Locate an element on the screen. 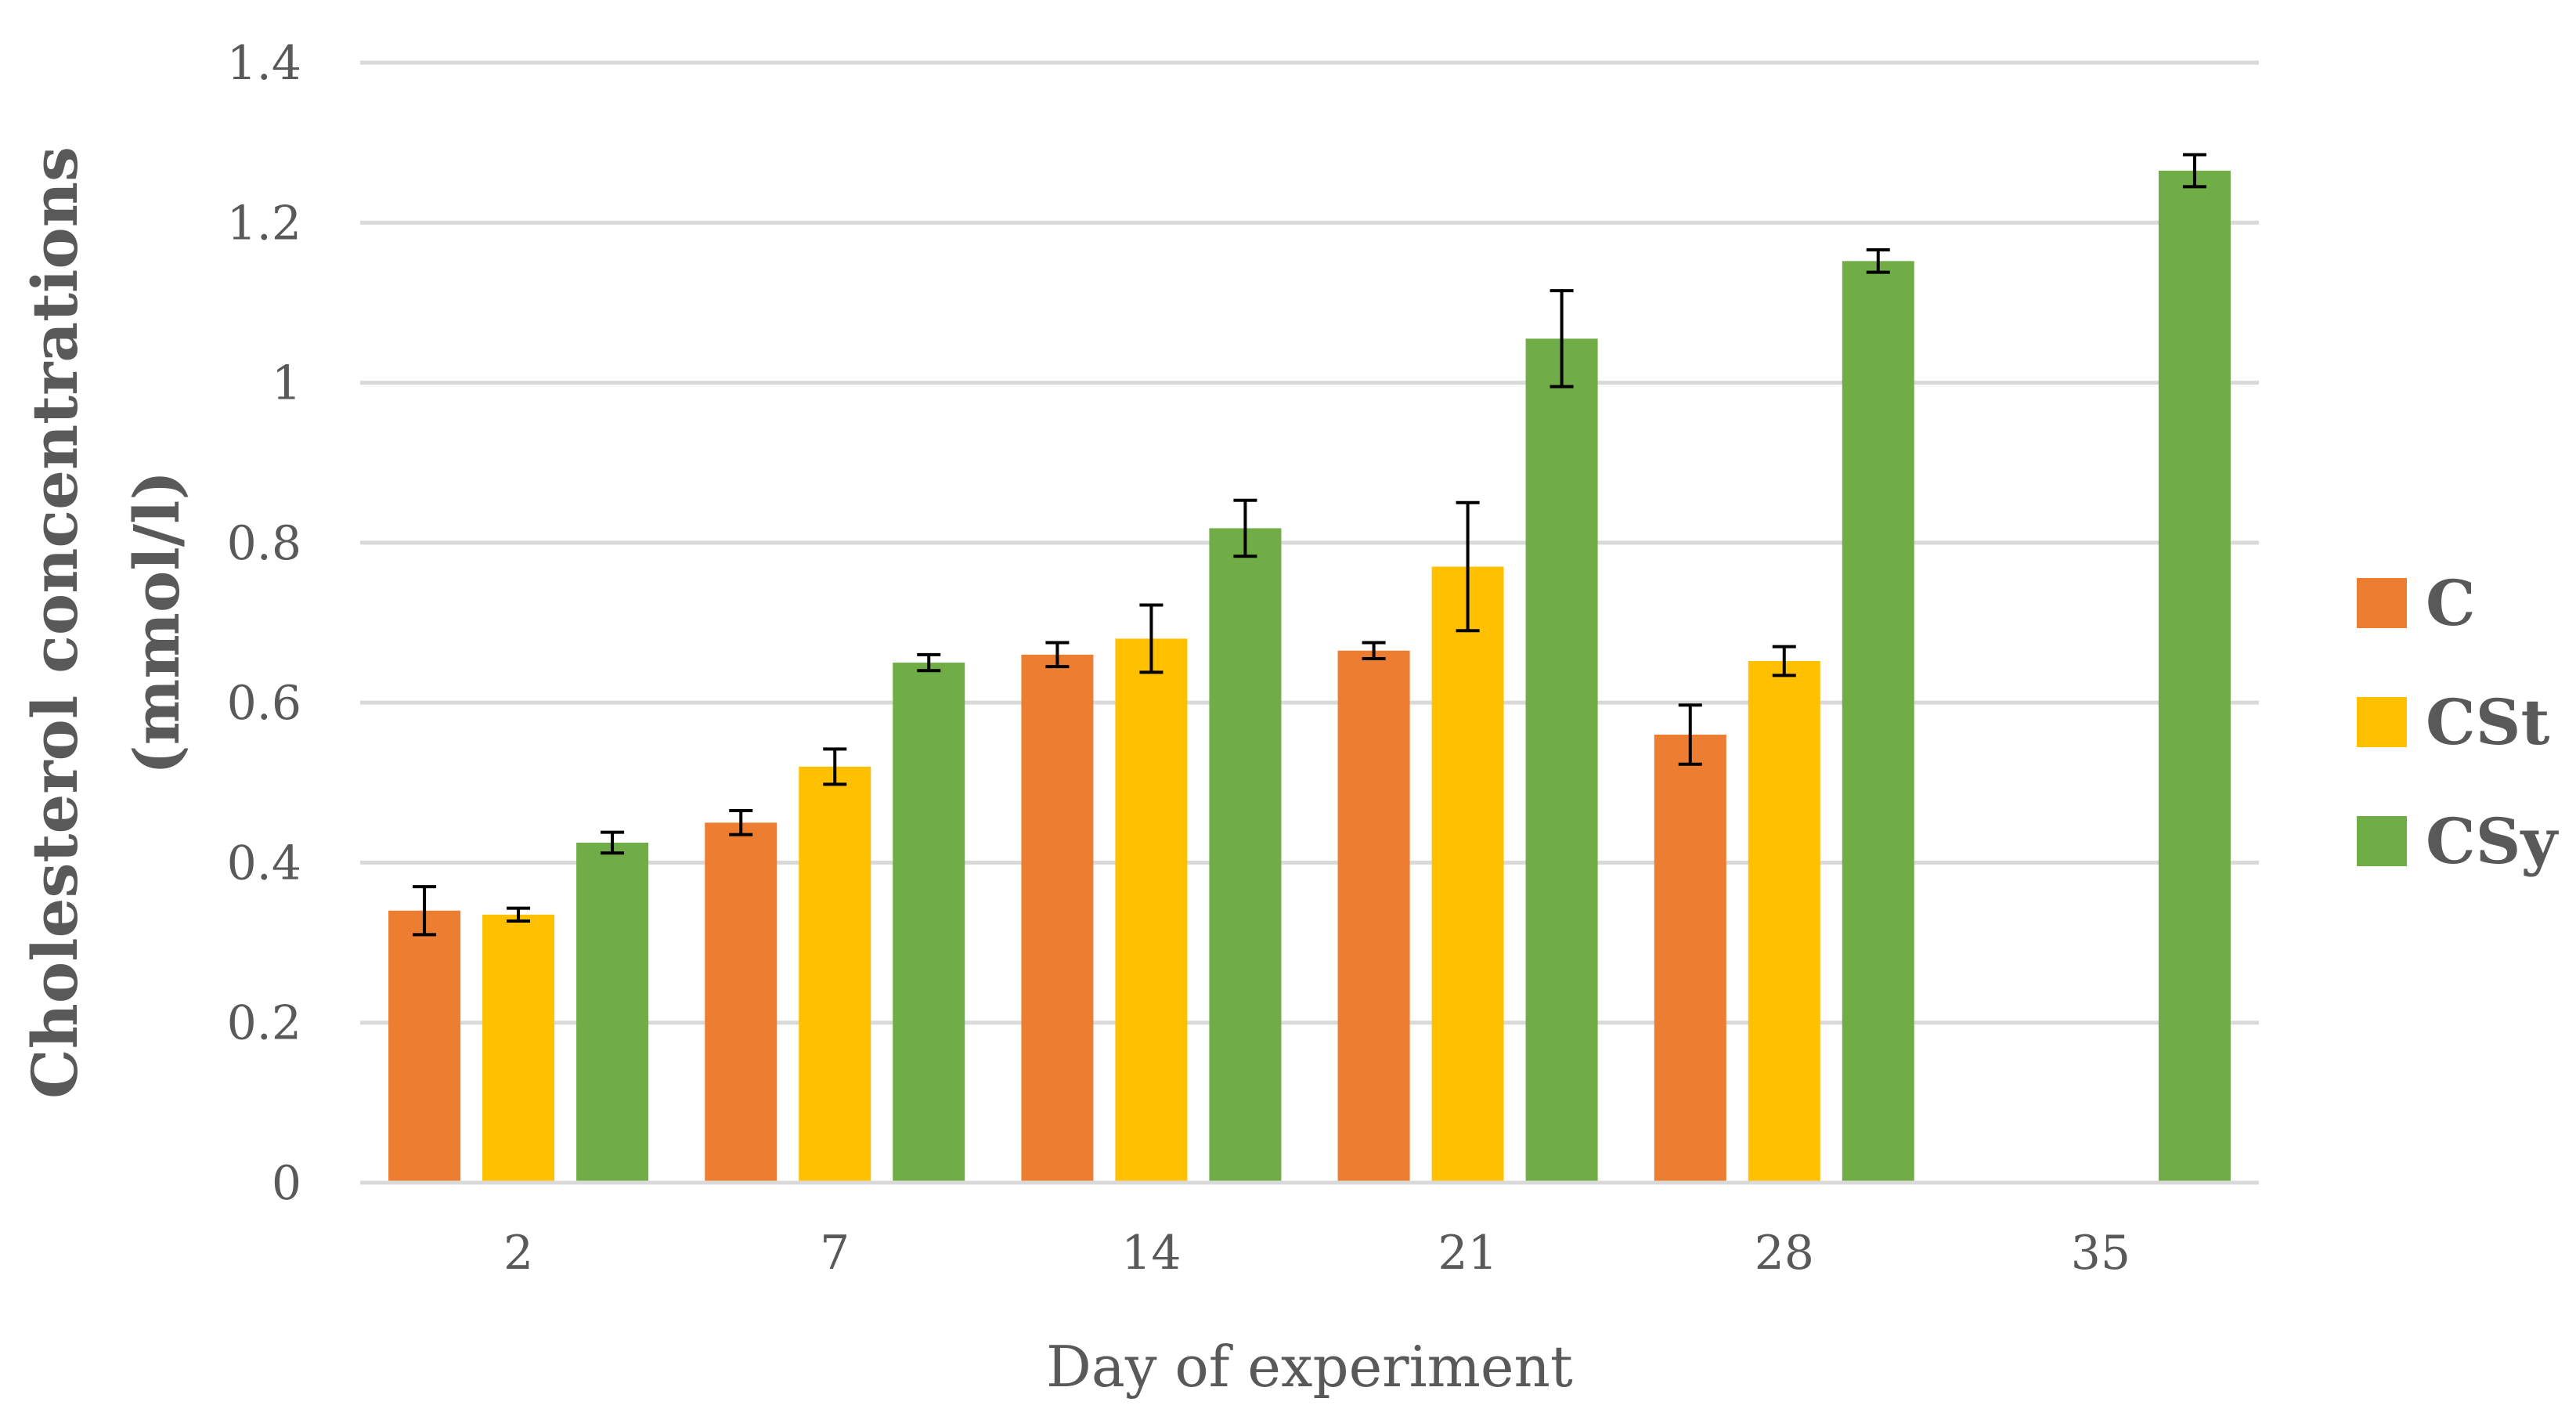  legend: C CSt CSy is located at coordinates (2458, 722).